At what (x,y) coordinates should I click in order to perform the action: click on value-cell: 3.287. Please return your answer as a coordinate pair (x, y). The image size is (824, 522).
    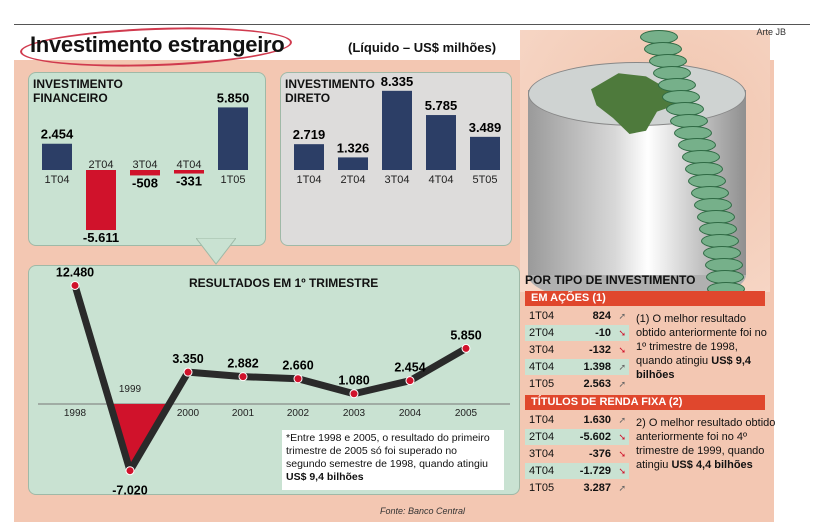
    Looking at the image, I should click on (597, 488).